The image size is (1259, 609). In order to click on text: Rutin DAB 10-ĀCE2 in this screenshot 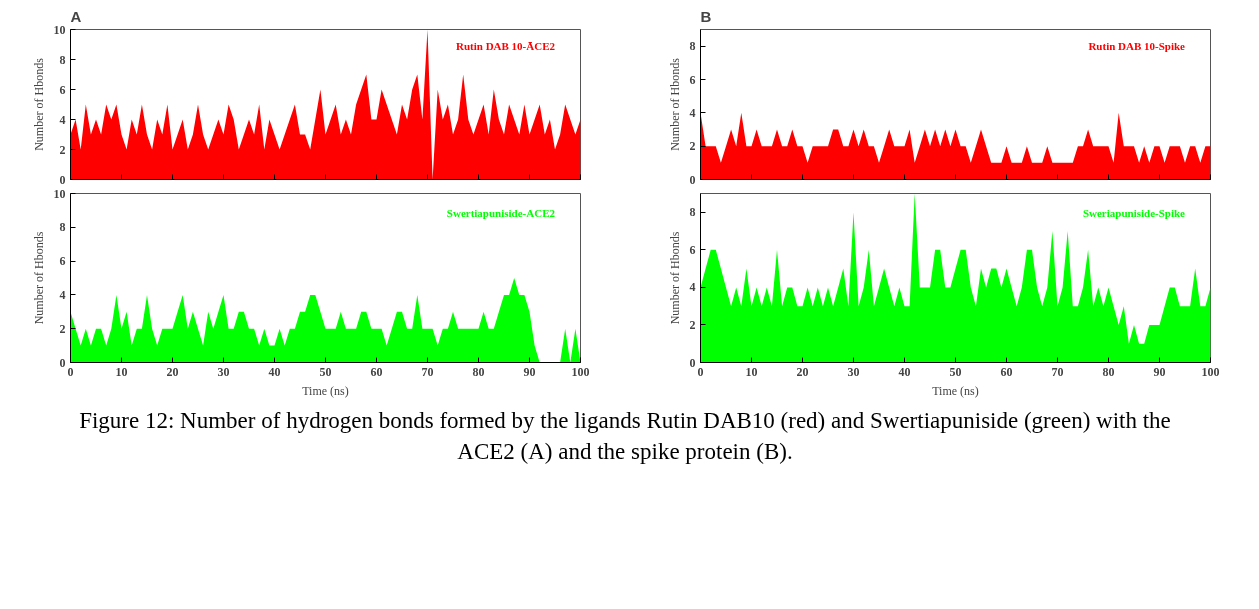, I will do `click(505, 46)`.